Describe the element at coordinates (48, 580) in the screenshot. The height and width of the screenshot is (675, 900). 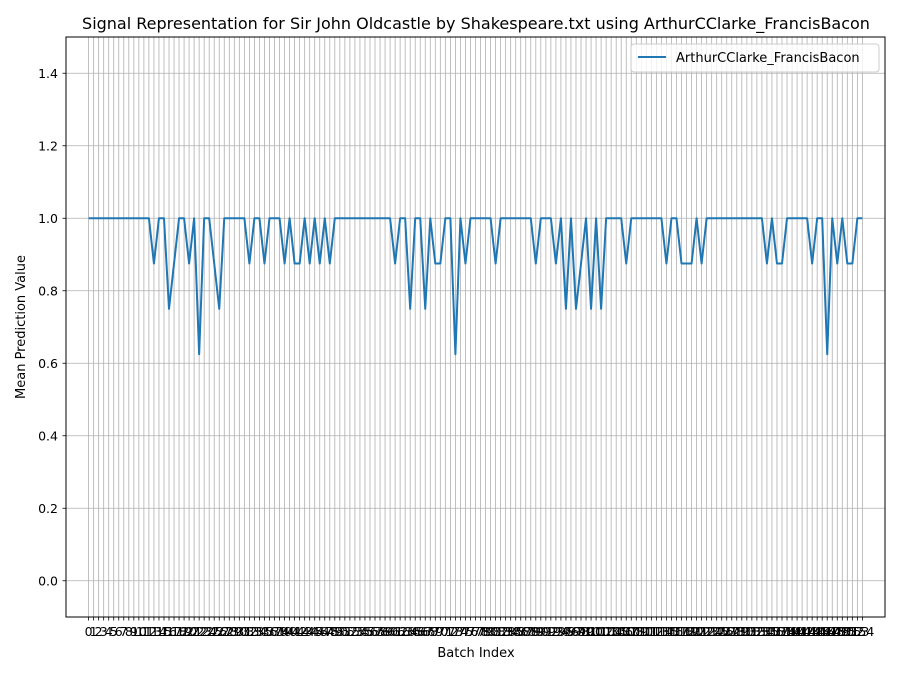
I see `y-tick-label: 0.0` at that location.